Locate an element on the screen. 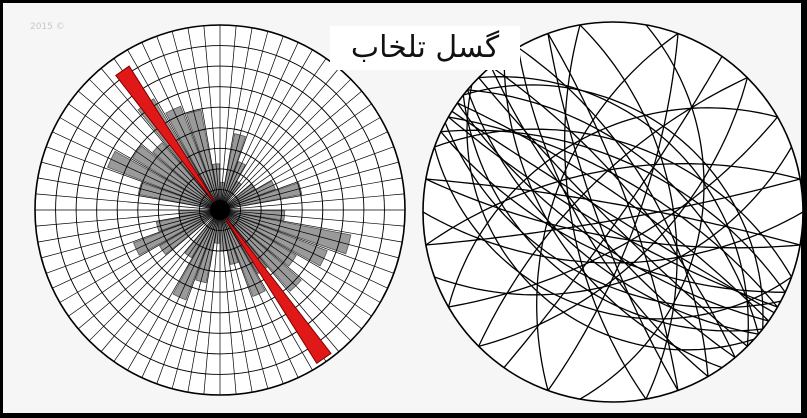 The width and height of the screenshot is (807, 418). faint-stamp: 2015 © is located at coordinates (47, 27).